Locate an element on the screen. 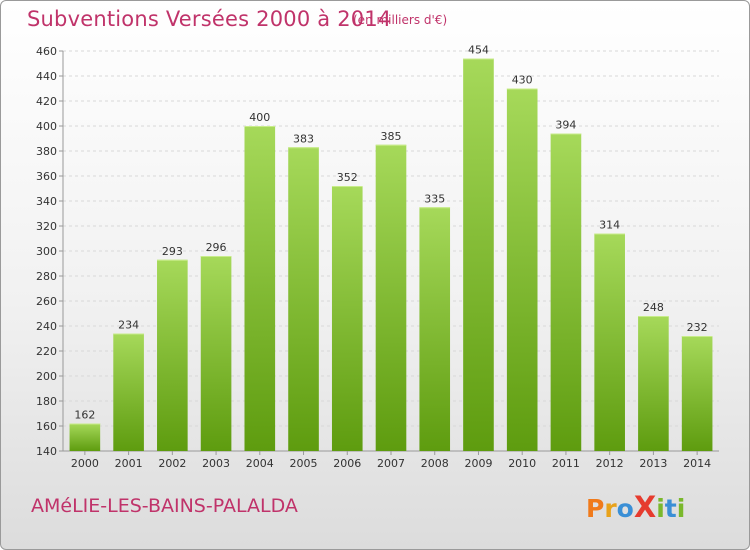 This screenshot has width=750, height=550. x-tick-label: 2009 is located at coordinates (478, 463).